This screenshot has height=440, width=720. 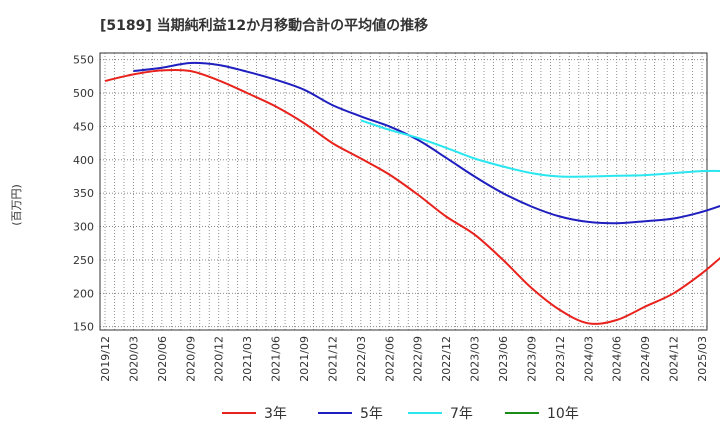 I want to click on y-tick-label: 300, so click(x=83, y=227).